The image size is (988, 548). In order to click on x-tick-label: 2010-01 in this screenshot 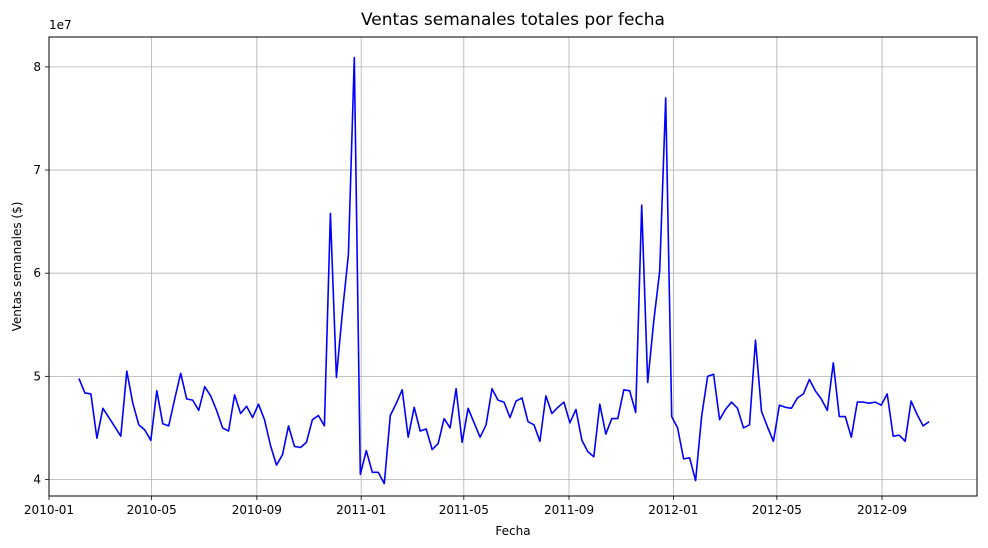, I will do `click(49, 510)`.